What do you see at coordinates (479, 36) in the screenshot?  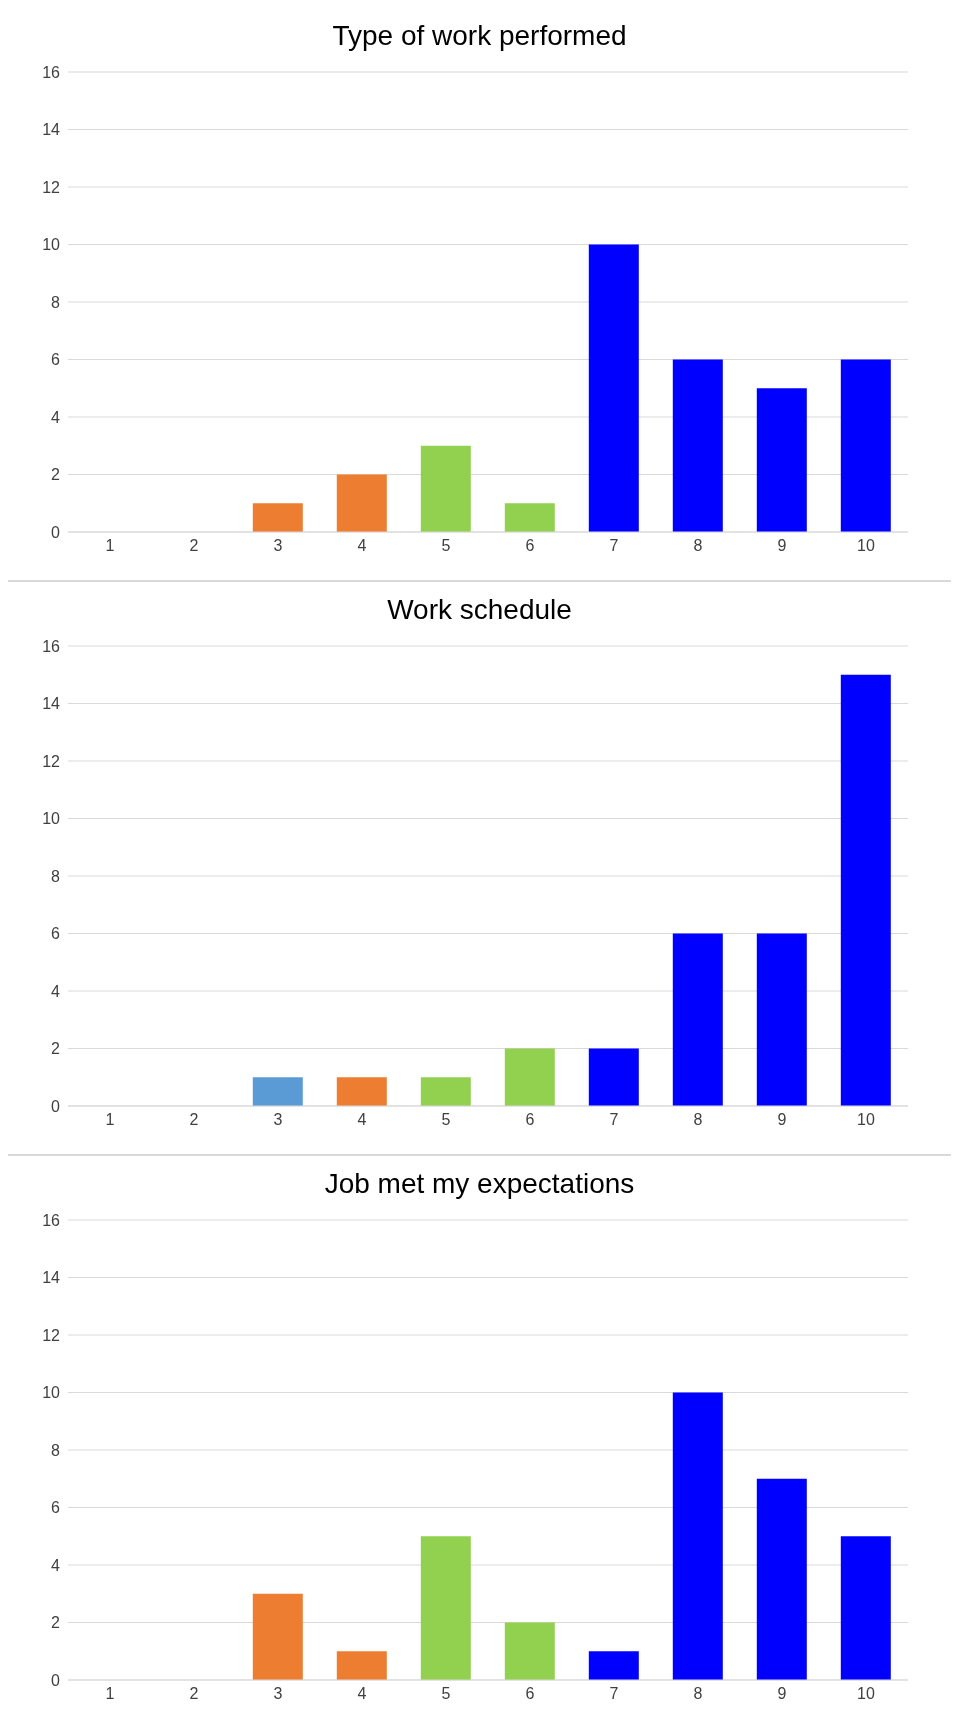 I see `chart-title: Type of work performed` at bounding box center [479, 36].